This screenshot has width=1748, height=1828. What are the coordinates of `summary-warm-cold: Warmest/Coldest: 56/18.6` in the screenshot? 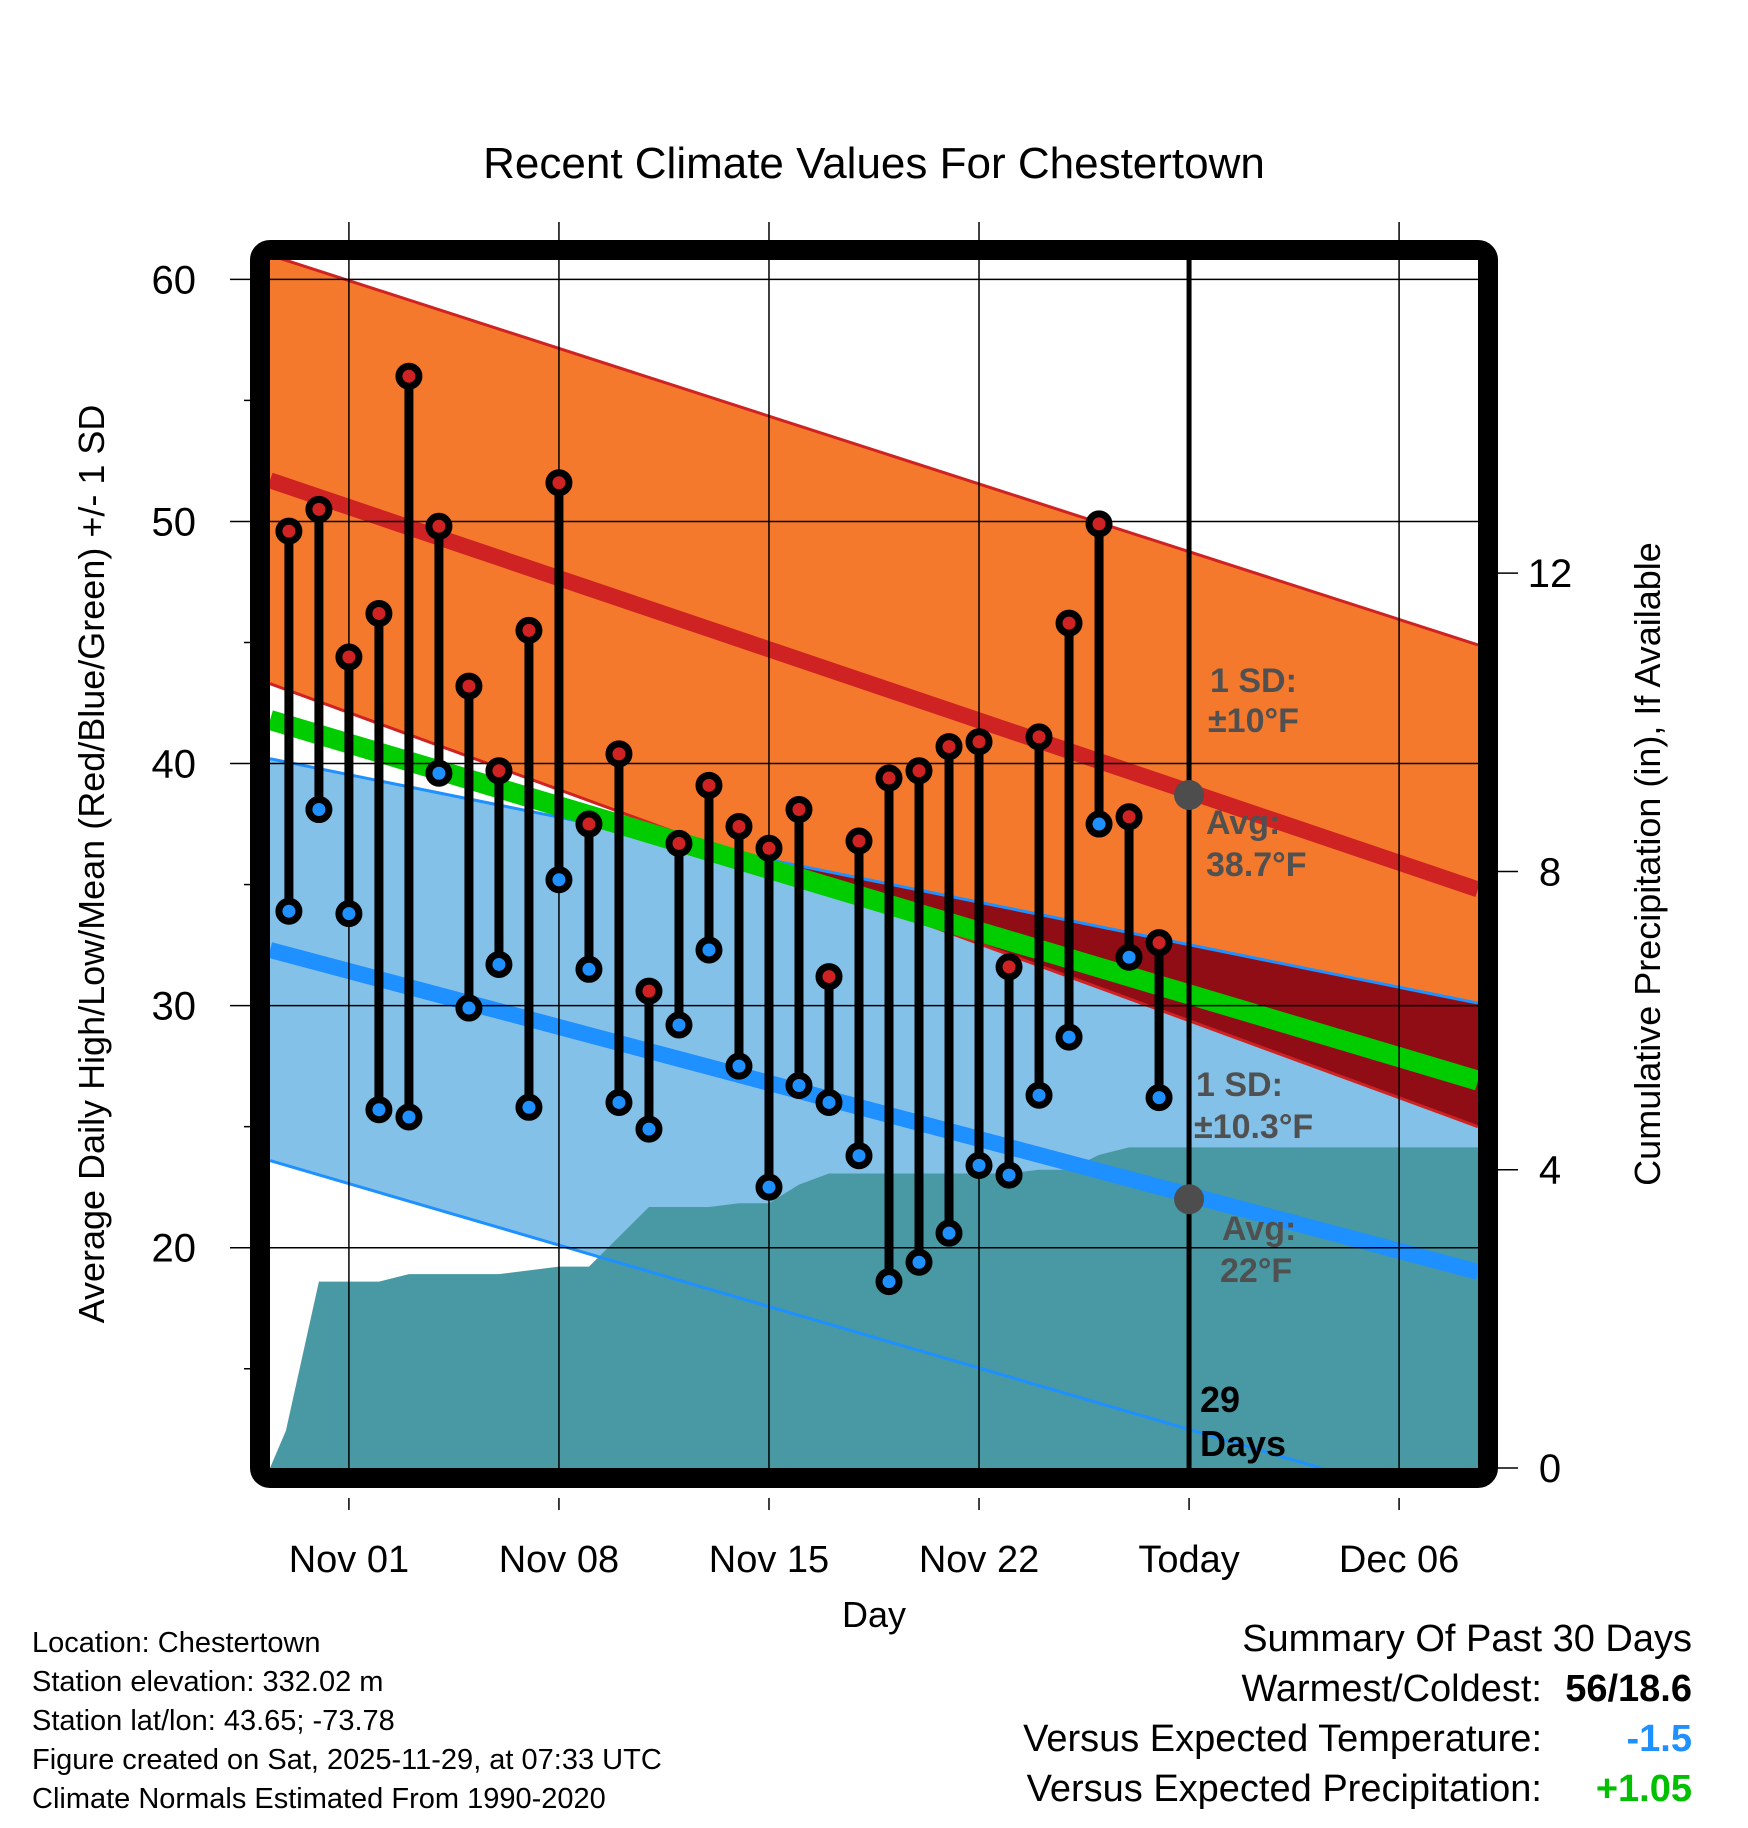 It's located at (1357, 1689).